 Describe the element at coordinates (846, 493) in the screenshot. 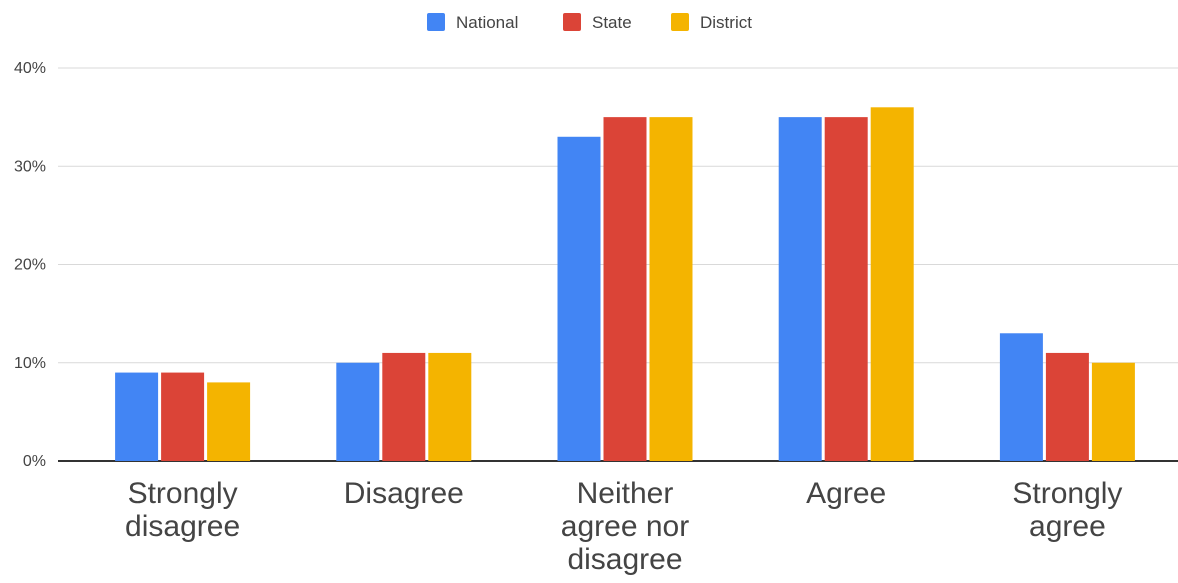

I see `x-category-label: Agree` at that location.